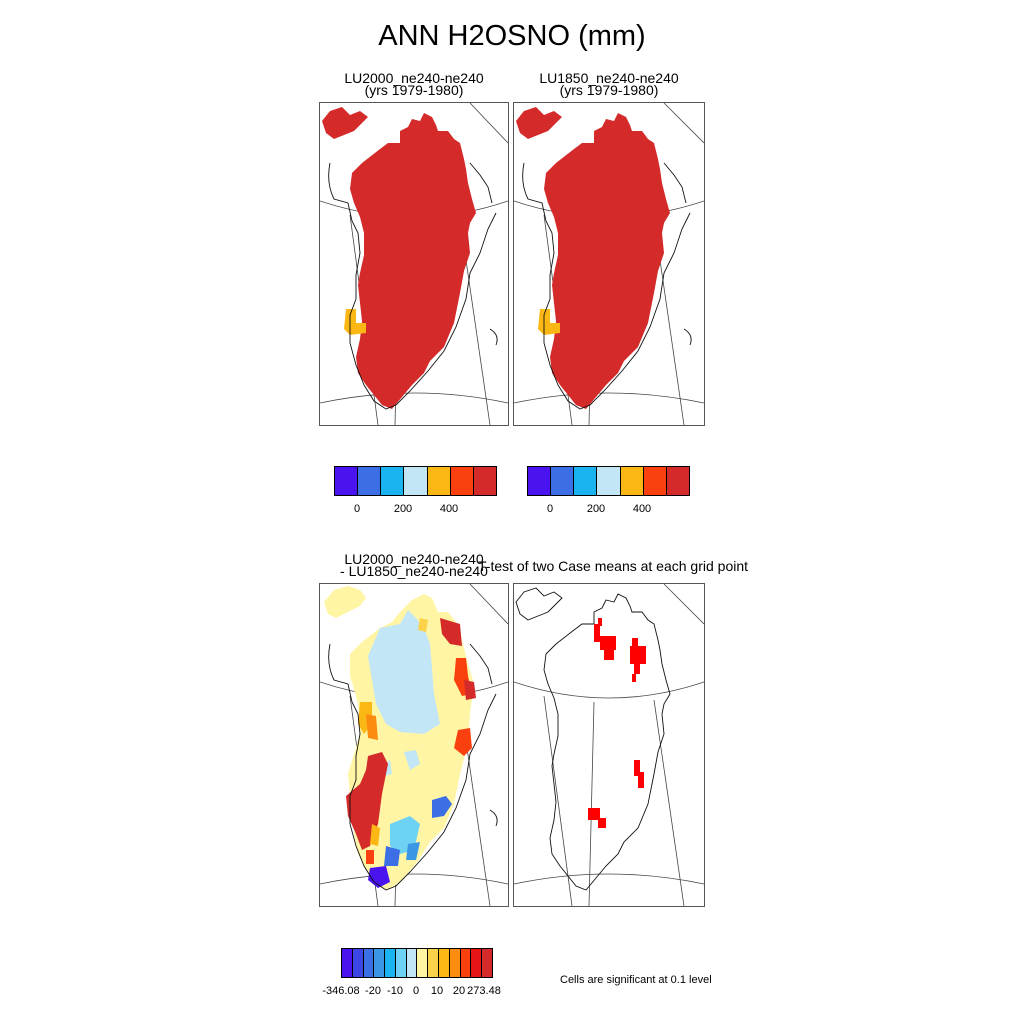  What do you see at coordinates (609, 90) in the screenshot?
I see `panel2-title-line2: (yrs 1979-1980)` at bounding box center [609, 90].